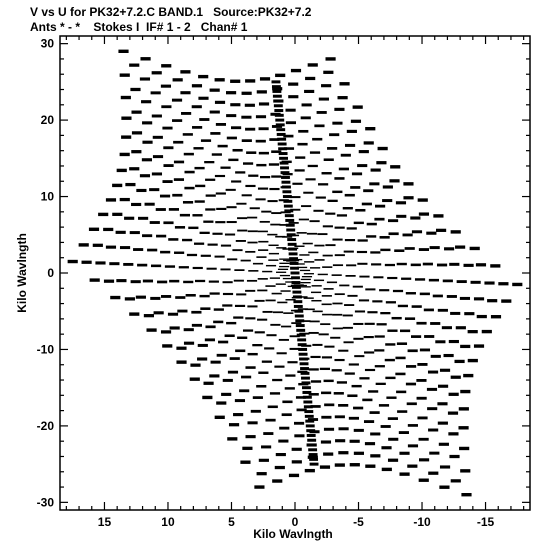 The height and width of the screenshot is (547, 540). I want to click on y-tick-label: 10, so click(48, 197).